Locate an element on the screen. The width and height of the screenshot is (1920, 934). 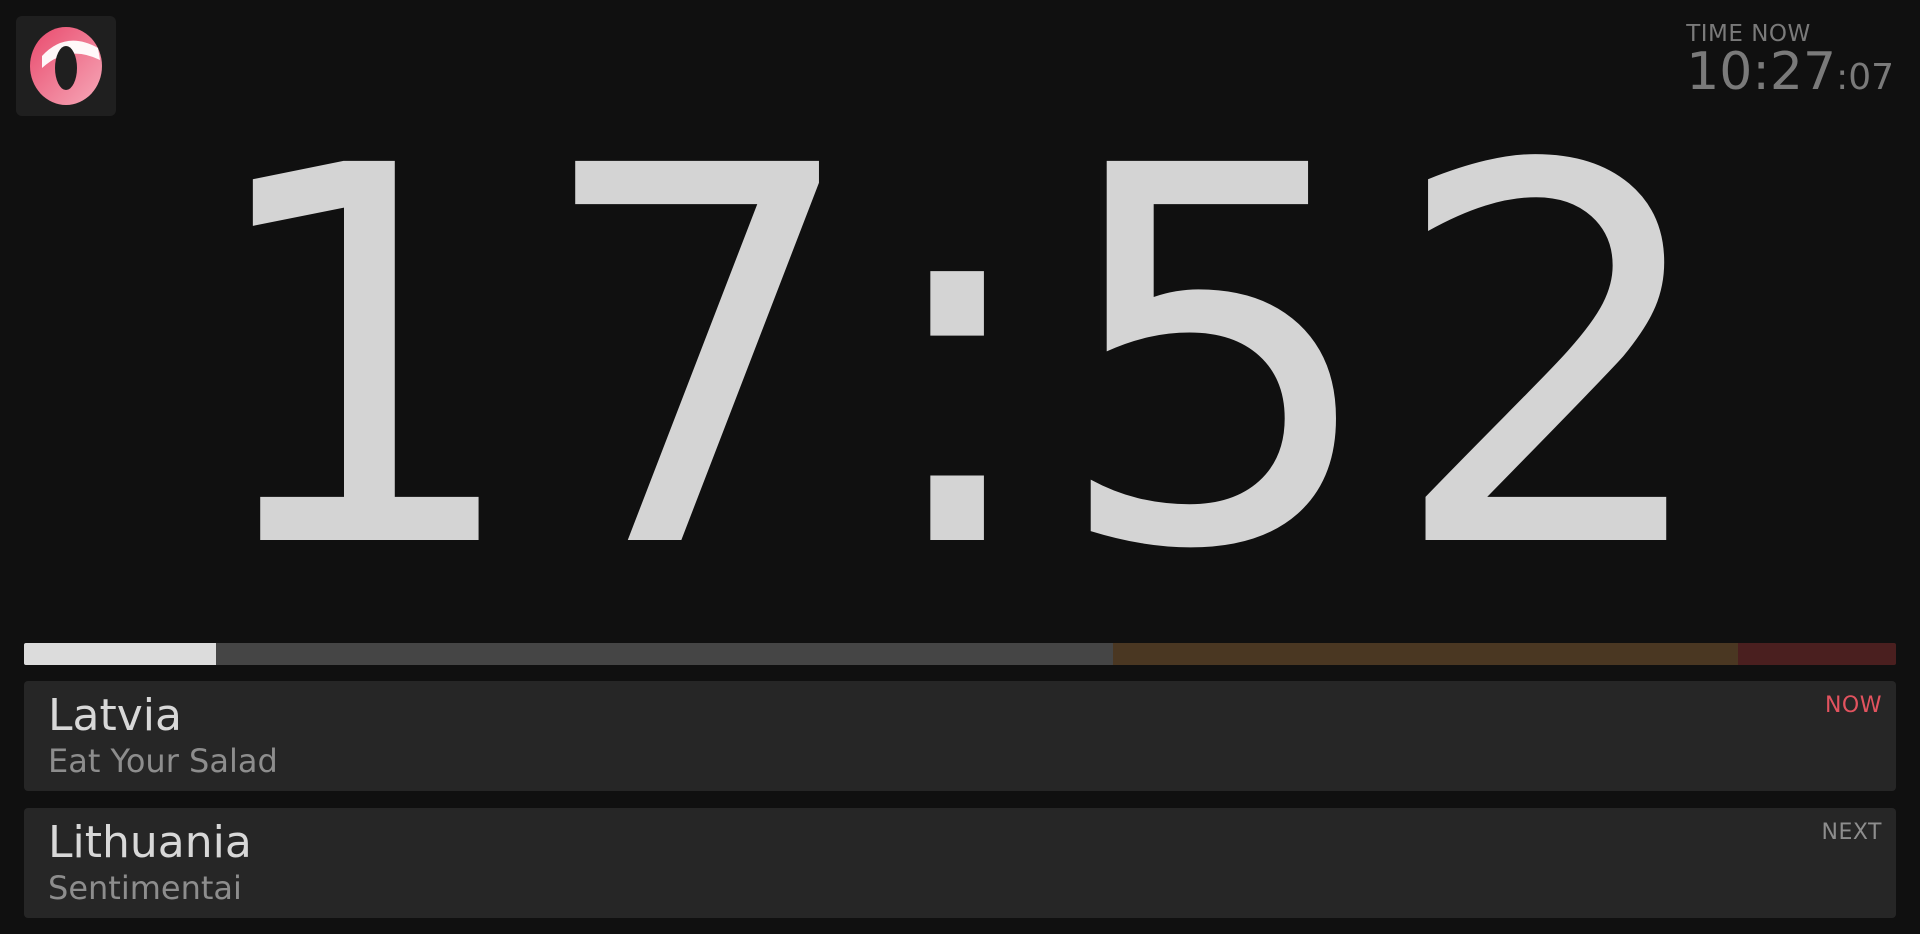
current-time-display: TIME NOW 10:27:07 is located at coordinates (1790, 65).